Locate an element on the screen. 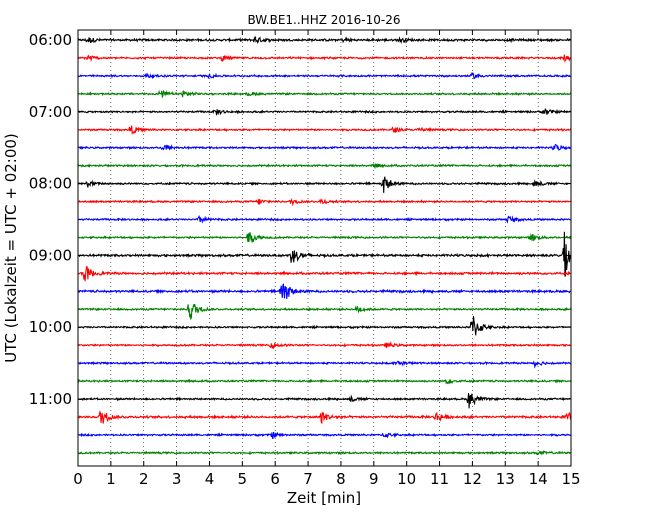 The width and height of the screenshot is (650, 520). x-tick-label: 11 is located at coordinates (439, 479).